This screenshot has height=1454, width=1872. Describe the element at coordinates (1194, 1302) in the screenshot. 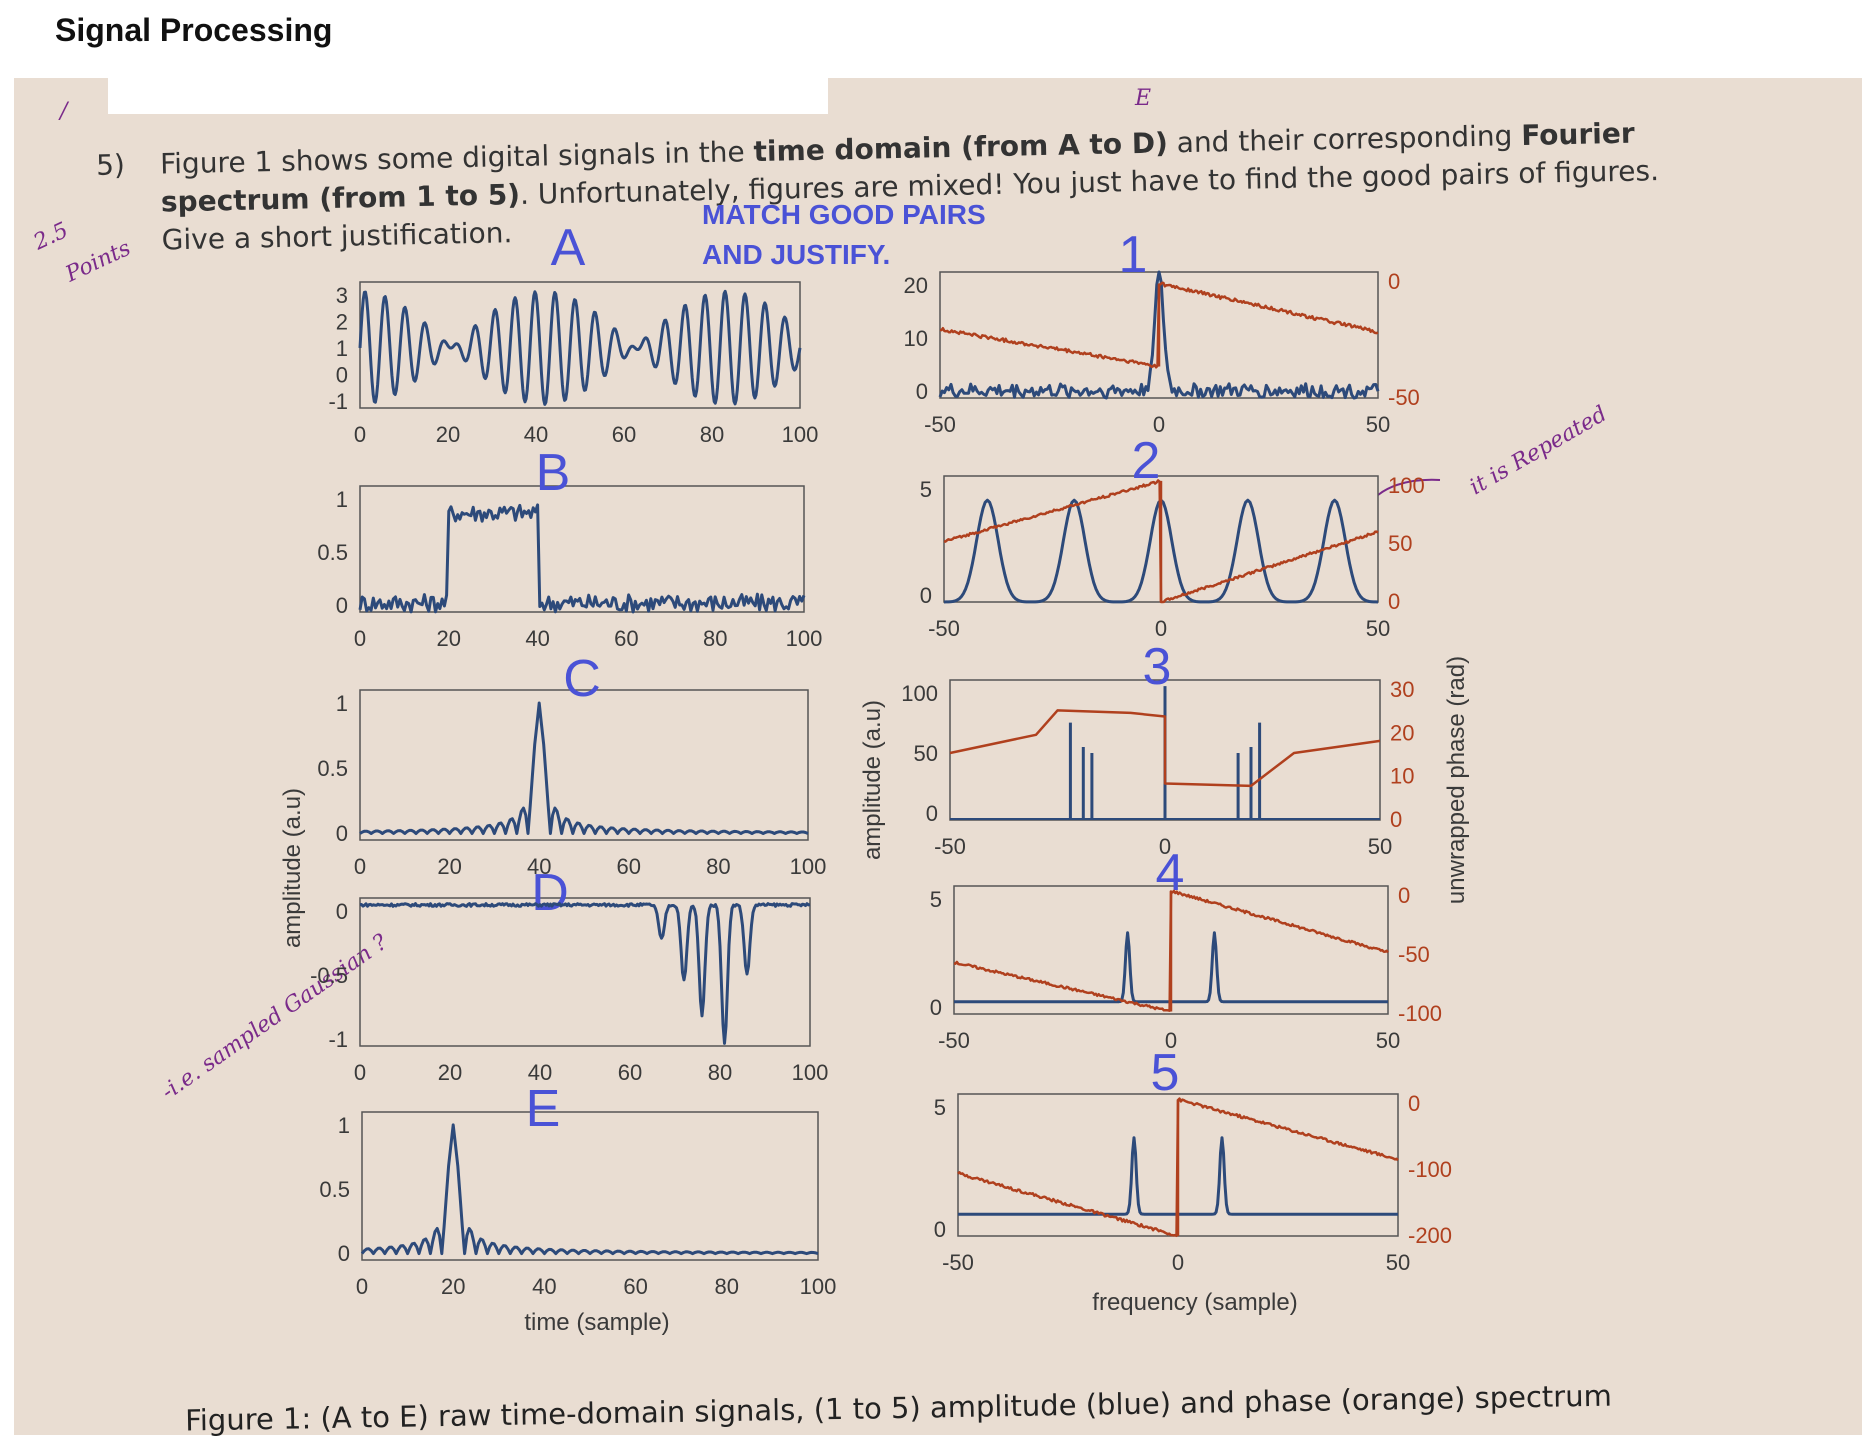

I see `freq-xlabel: frequency (sample)` at that location.